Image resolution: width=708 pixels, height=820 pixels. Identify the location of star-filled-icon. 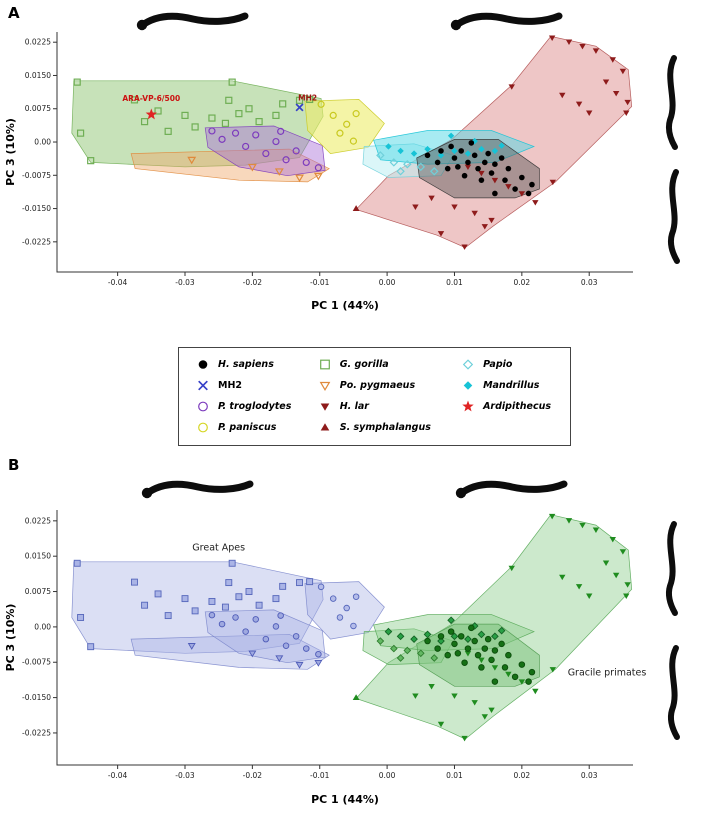
(468, 406).